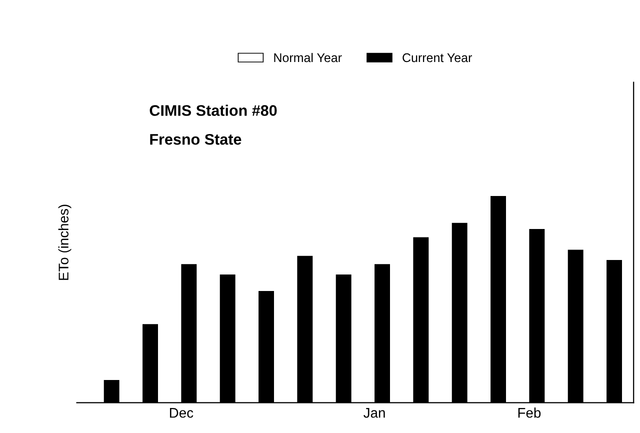  Describe the element at coordinates (529, 413) in the screenshot. I see `x-tick-label: Feb` at that location.